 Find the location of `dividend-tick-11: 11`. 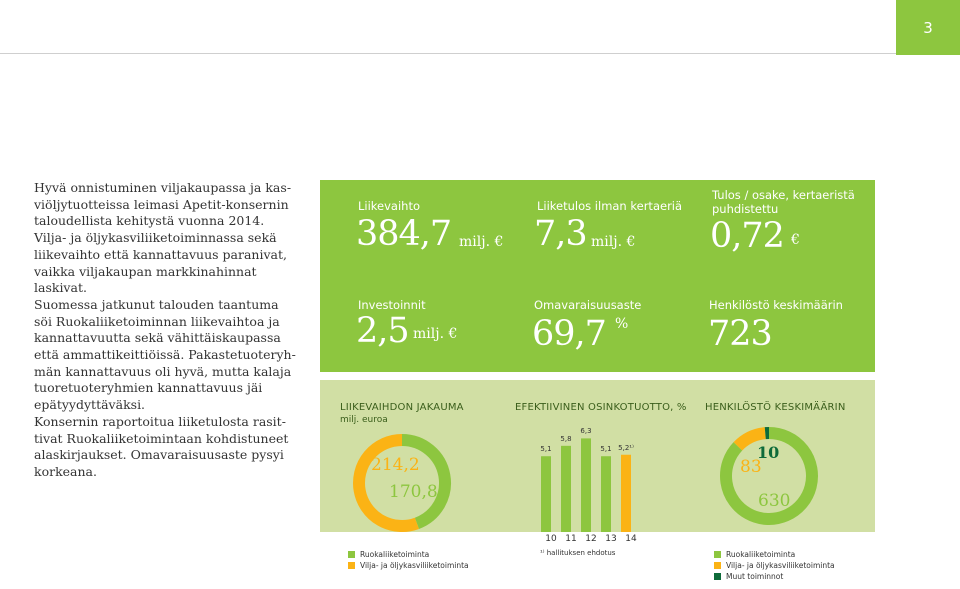

dividend-tick-11: 11 is located at coordinates (571, 539).